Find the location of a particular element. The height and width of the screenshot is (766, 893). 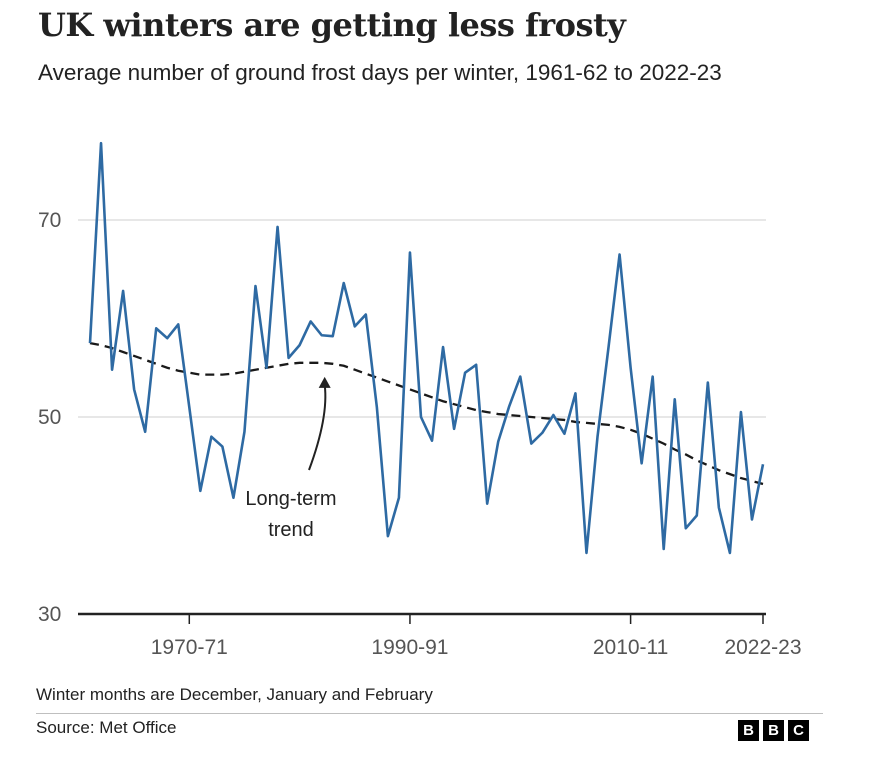

trend-annotation: Long-term trend is located at coordinates (291, 458).